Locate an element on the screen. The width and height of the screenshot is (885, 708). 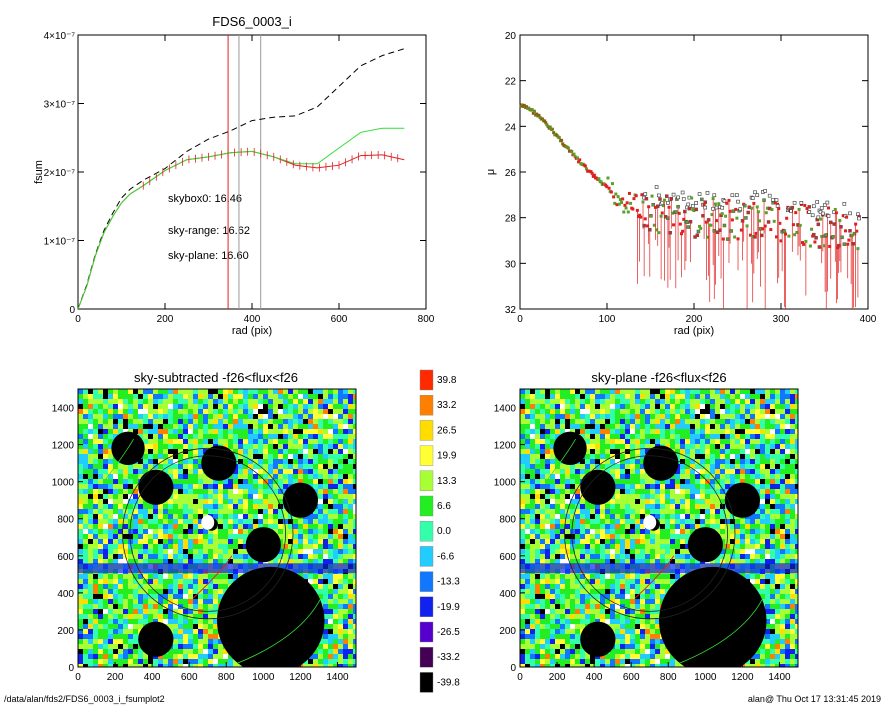
fsum-x-tick-label: 600 is located at coordinates (339, 319).